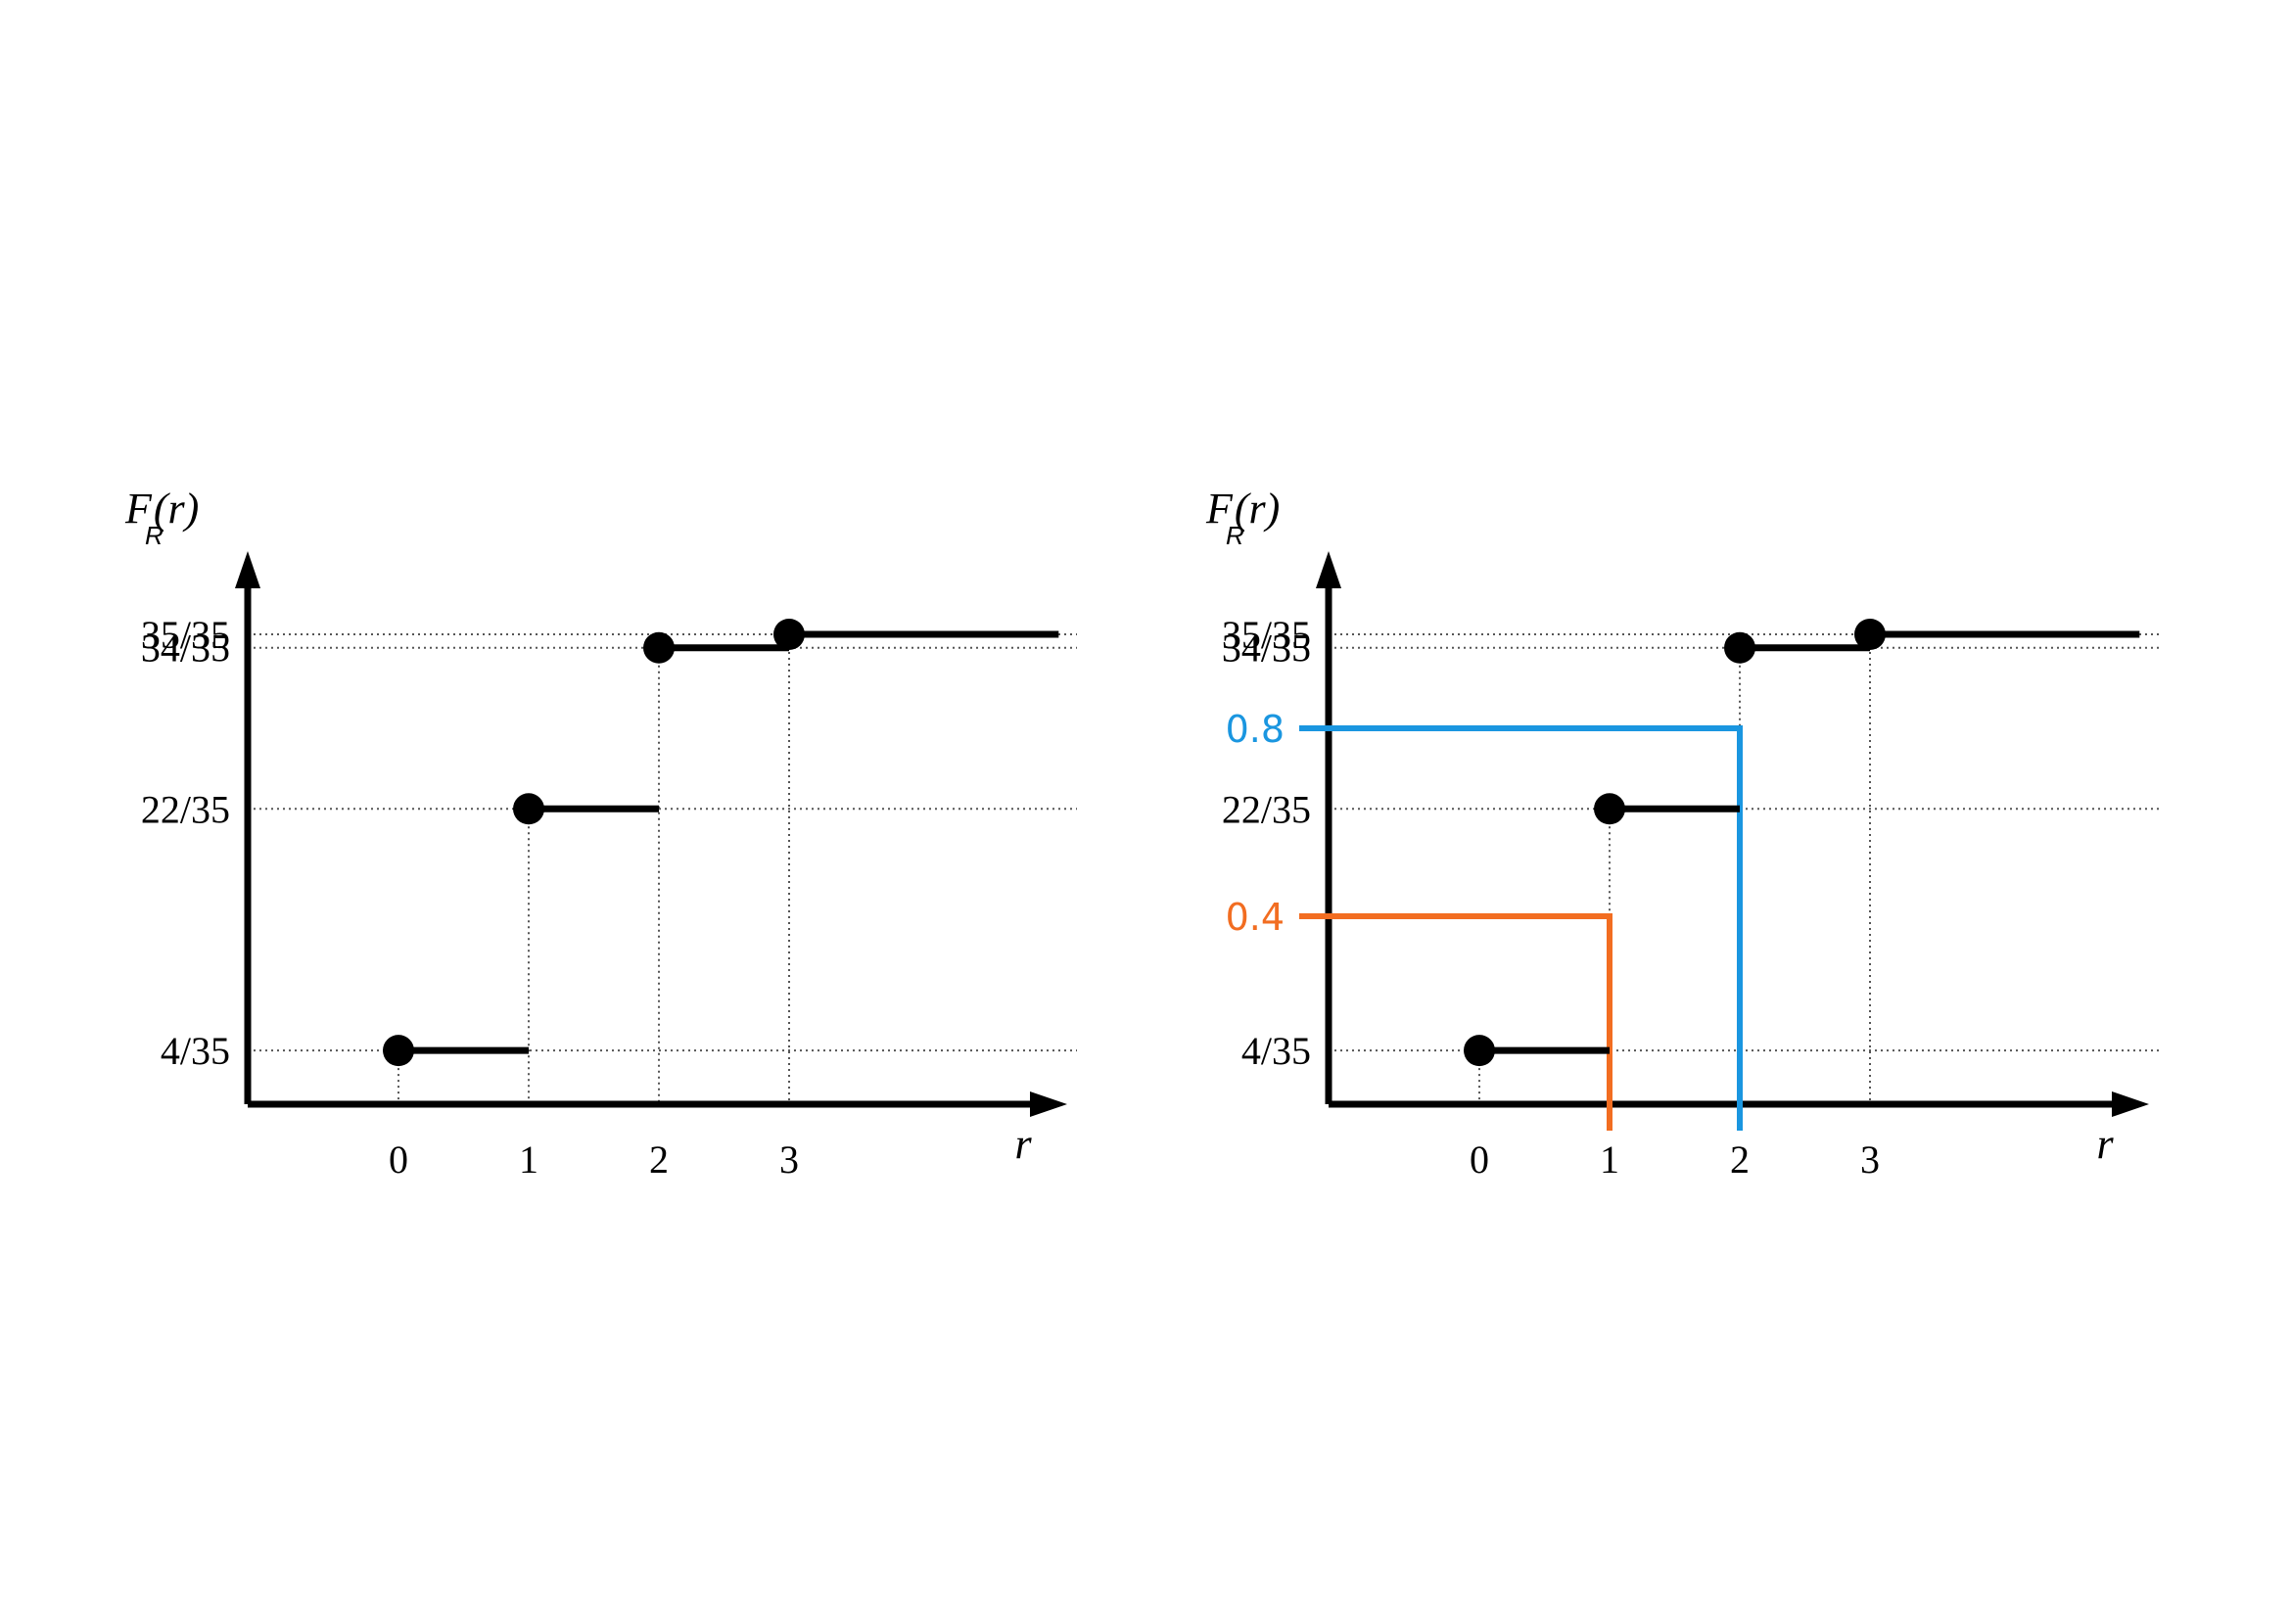  I want to click on inverse-lookup-label-0.4: 0.4, so click(1255, 917).